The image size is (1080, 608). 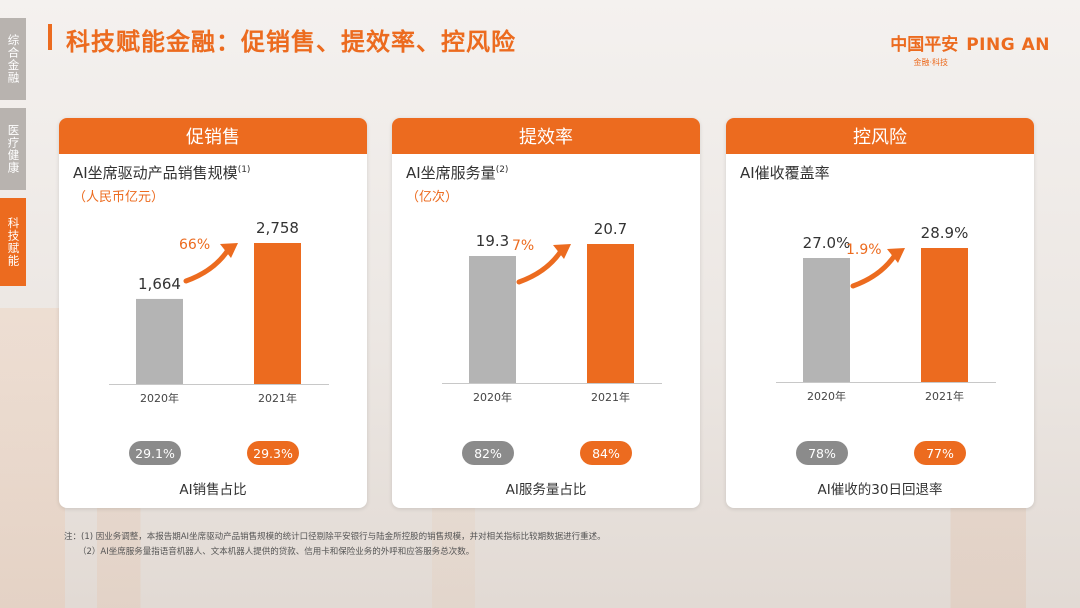 I want to click on side-tab-finance: 综合金融, so click(x=13, y=59).